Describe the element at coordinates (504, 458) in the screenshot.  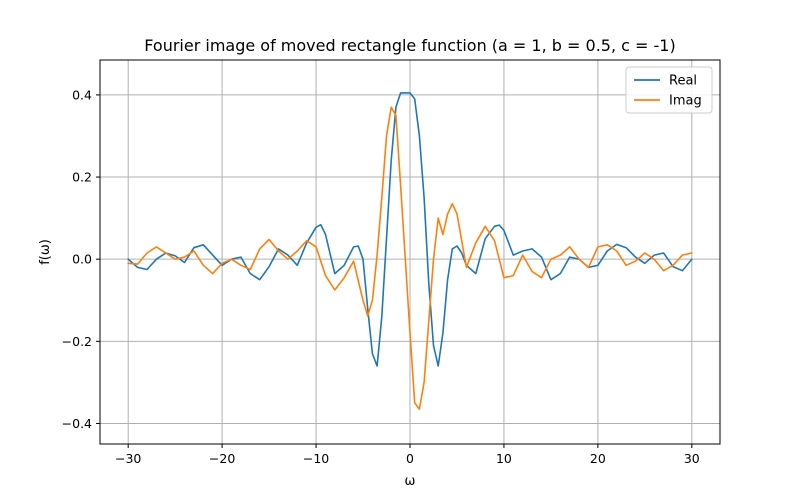
I see `x-tick-label: 10` at that location.